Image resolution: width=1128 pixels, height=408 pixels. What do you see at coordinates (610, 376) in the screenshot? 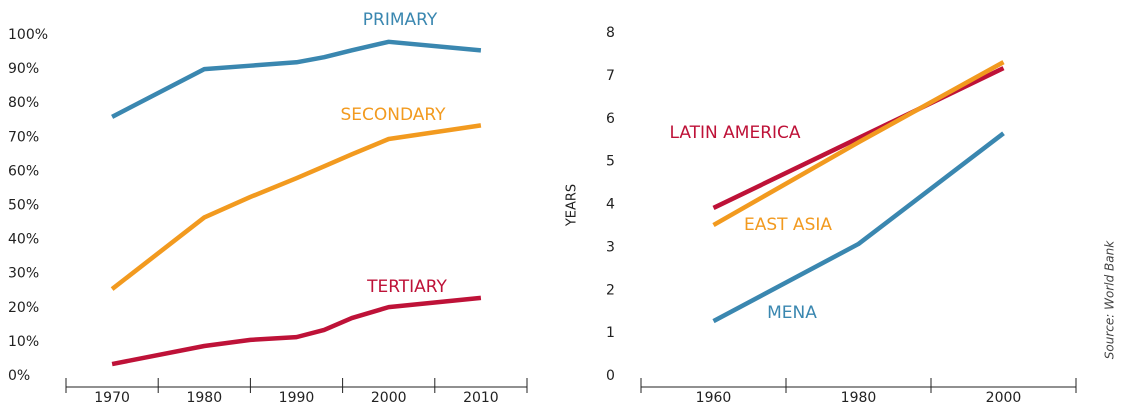
I see `y-tick-label: 0` at bounding box center [610, 376].